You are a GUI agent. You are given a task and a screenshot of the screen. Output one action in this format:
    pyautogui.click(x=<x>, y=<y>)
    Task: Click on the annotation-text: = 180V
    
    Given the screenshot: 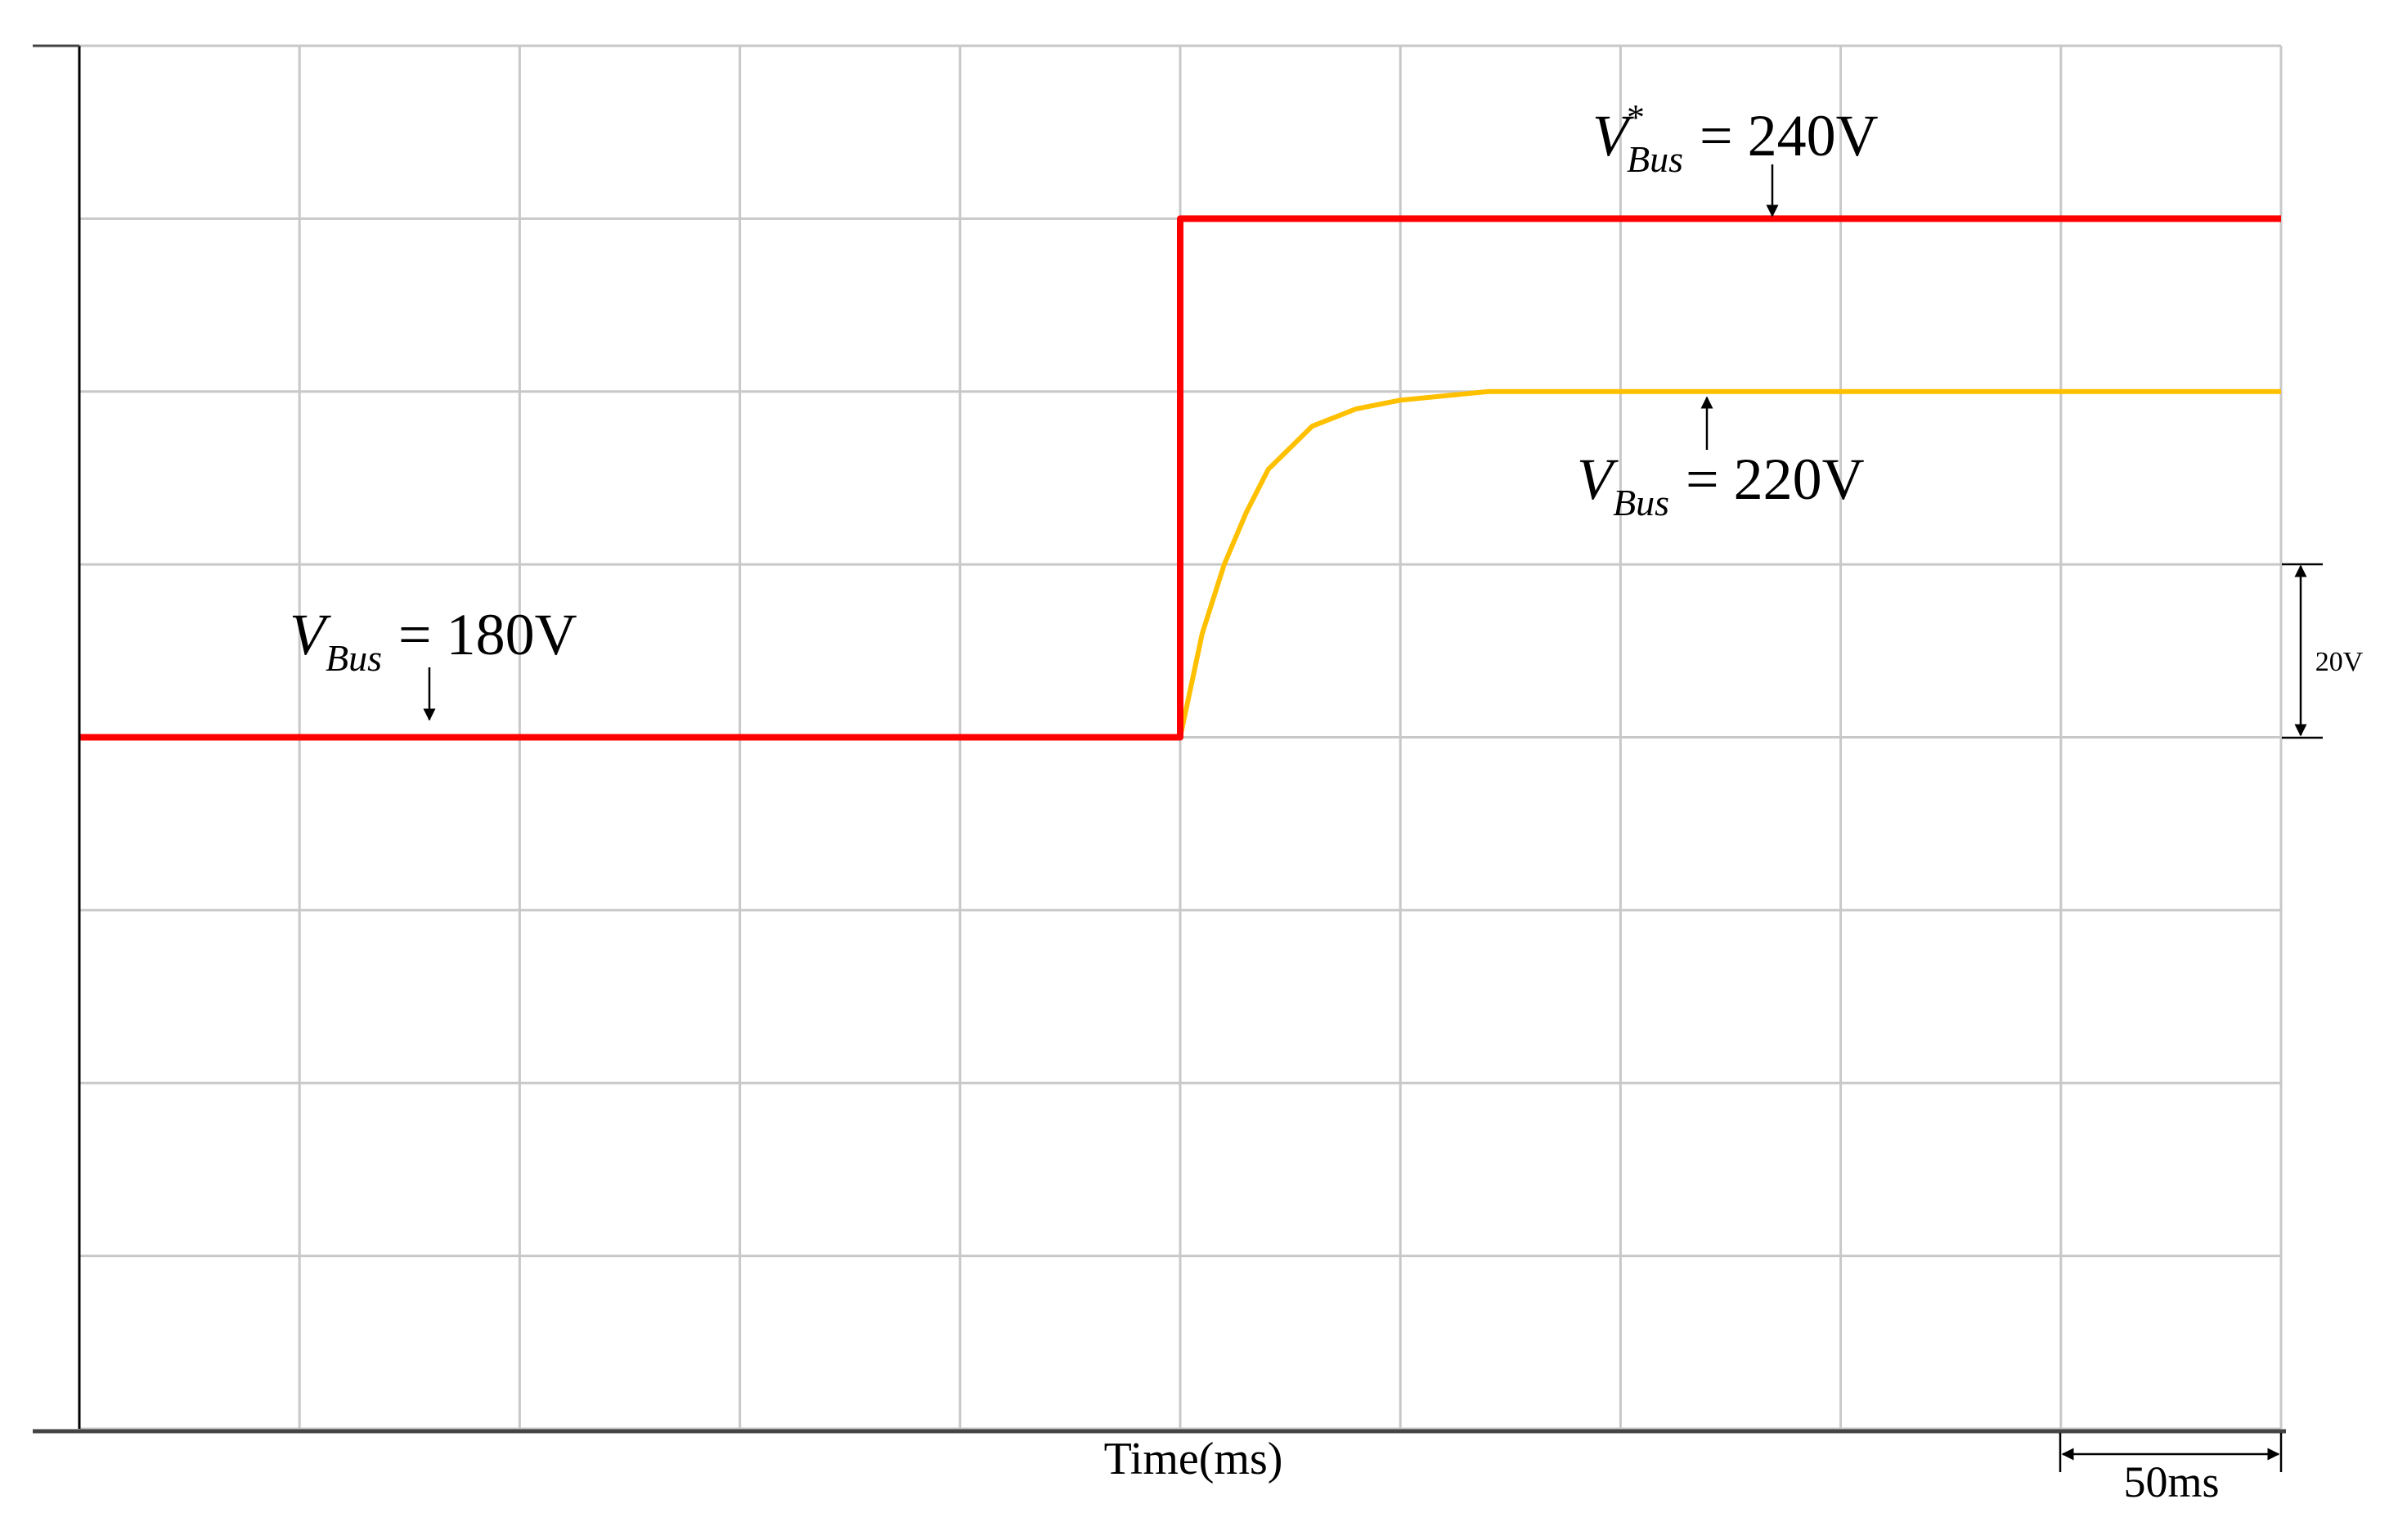 What is the action you would take?
    pyautogui.click(x=488, y=634)
    